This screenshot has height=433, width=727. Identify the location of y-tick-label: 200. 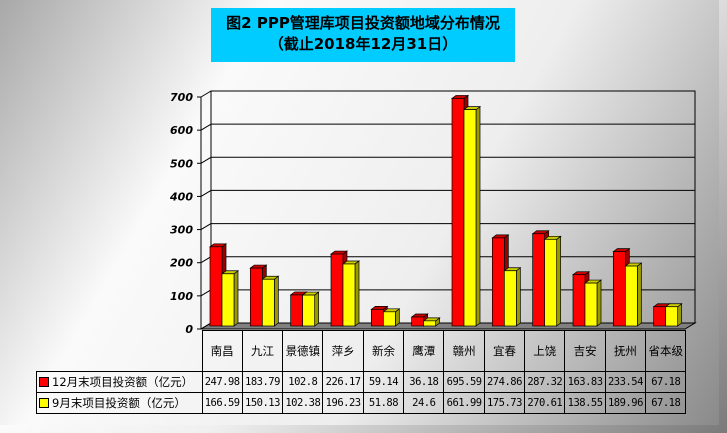
(181, 263).